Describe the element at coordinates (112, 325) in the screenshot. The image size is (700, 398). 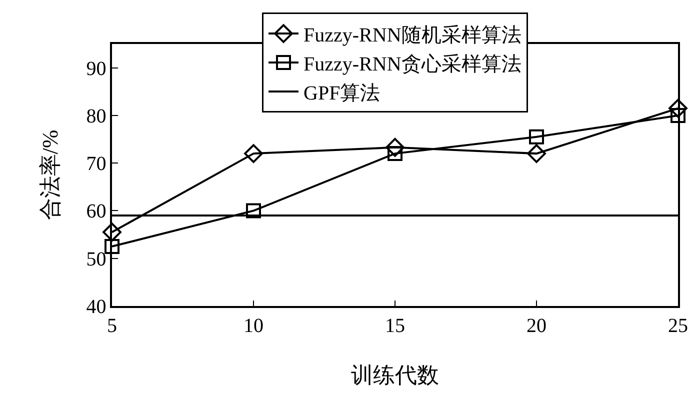
I see `x-tick-label: 5` at that location.